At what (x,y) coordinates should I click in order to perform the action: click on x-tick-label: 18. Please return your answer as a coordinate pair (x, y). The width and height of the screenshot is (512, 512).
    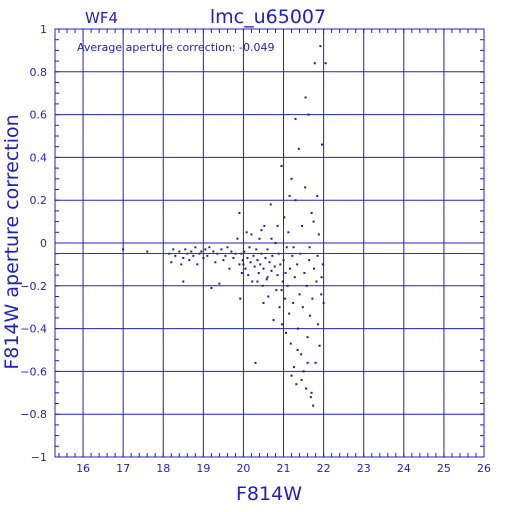
    Looking at the image, I should click on (163, 468).